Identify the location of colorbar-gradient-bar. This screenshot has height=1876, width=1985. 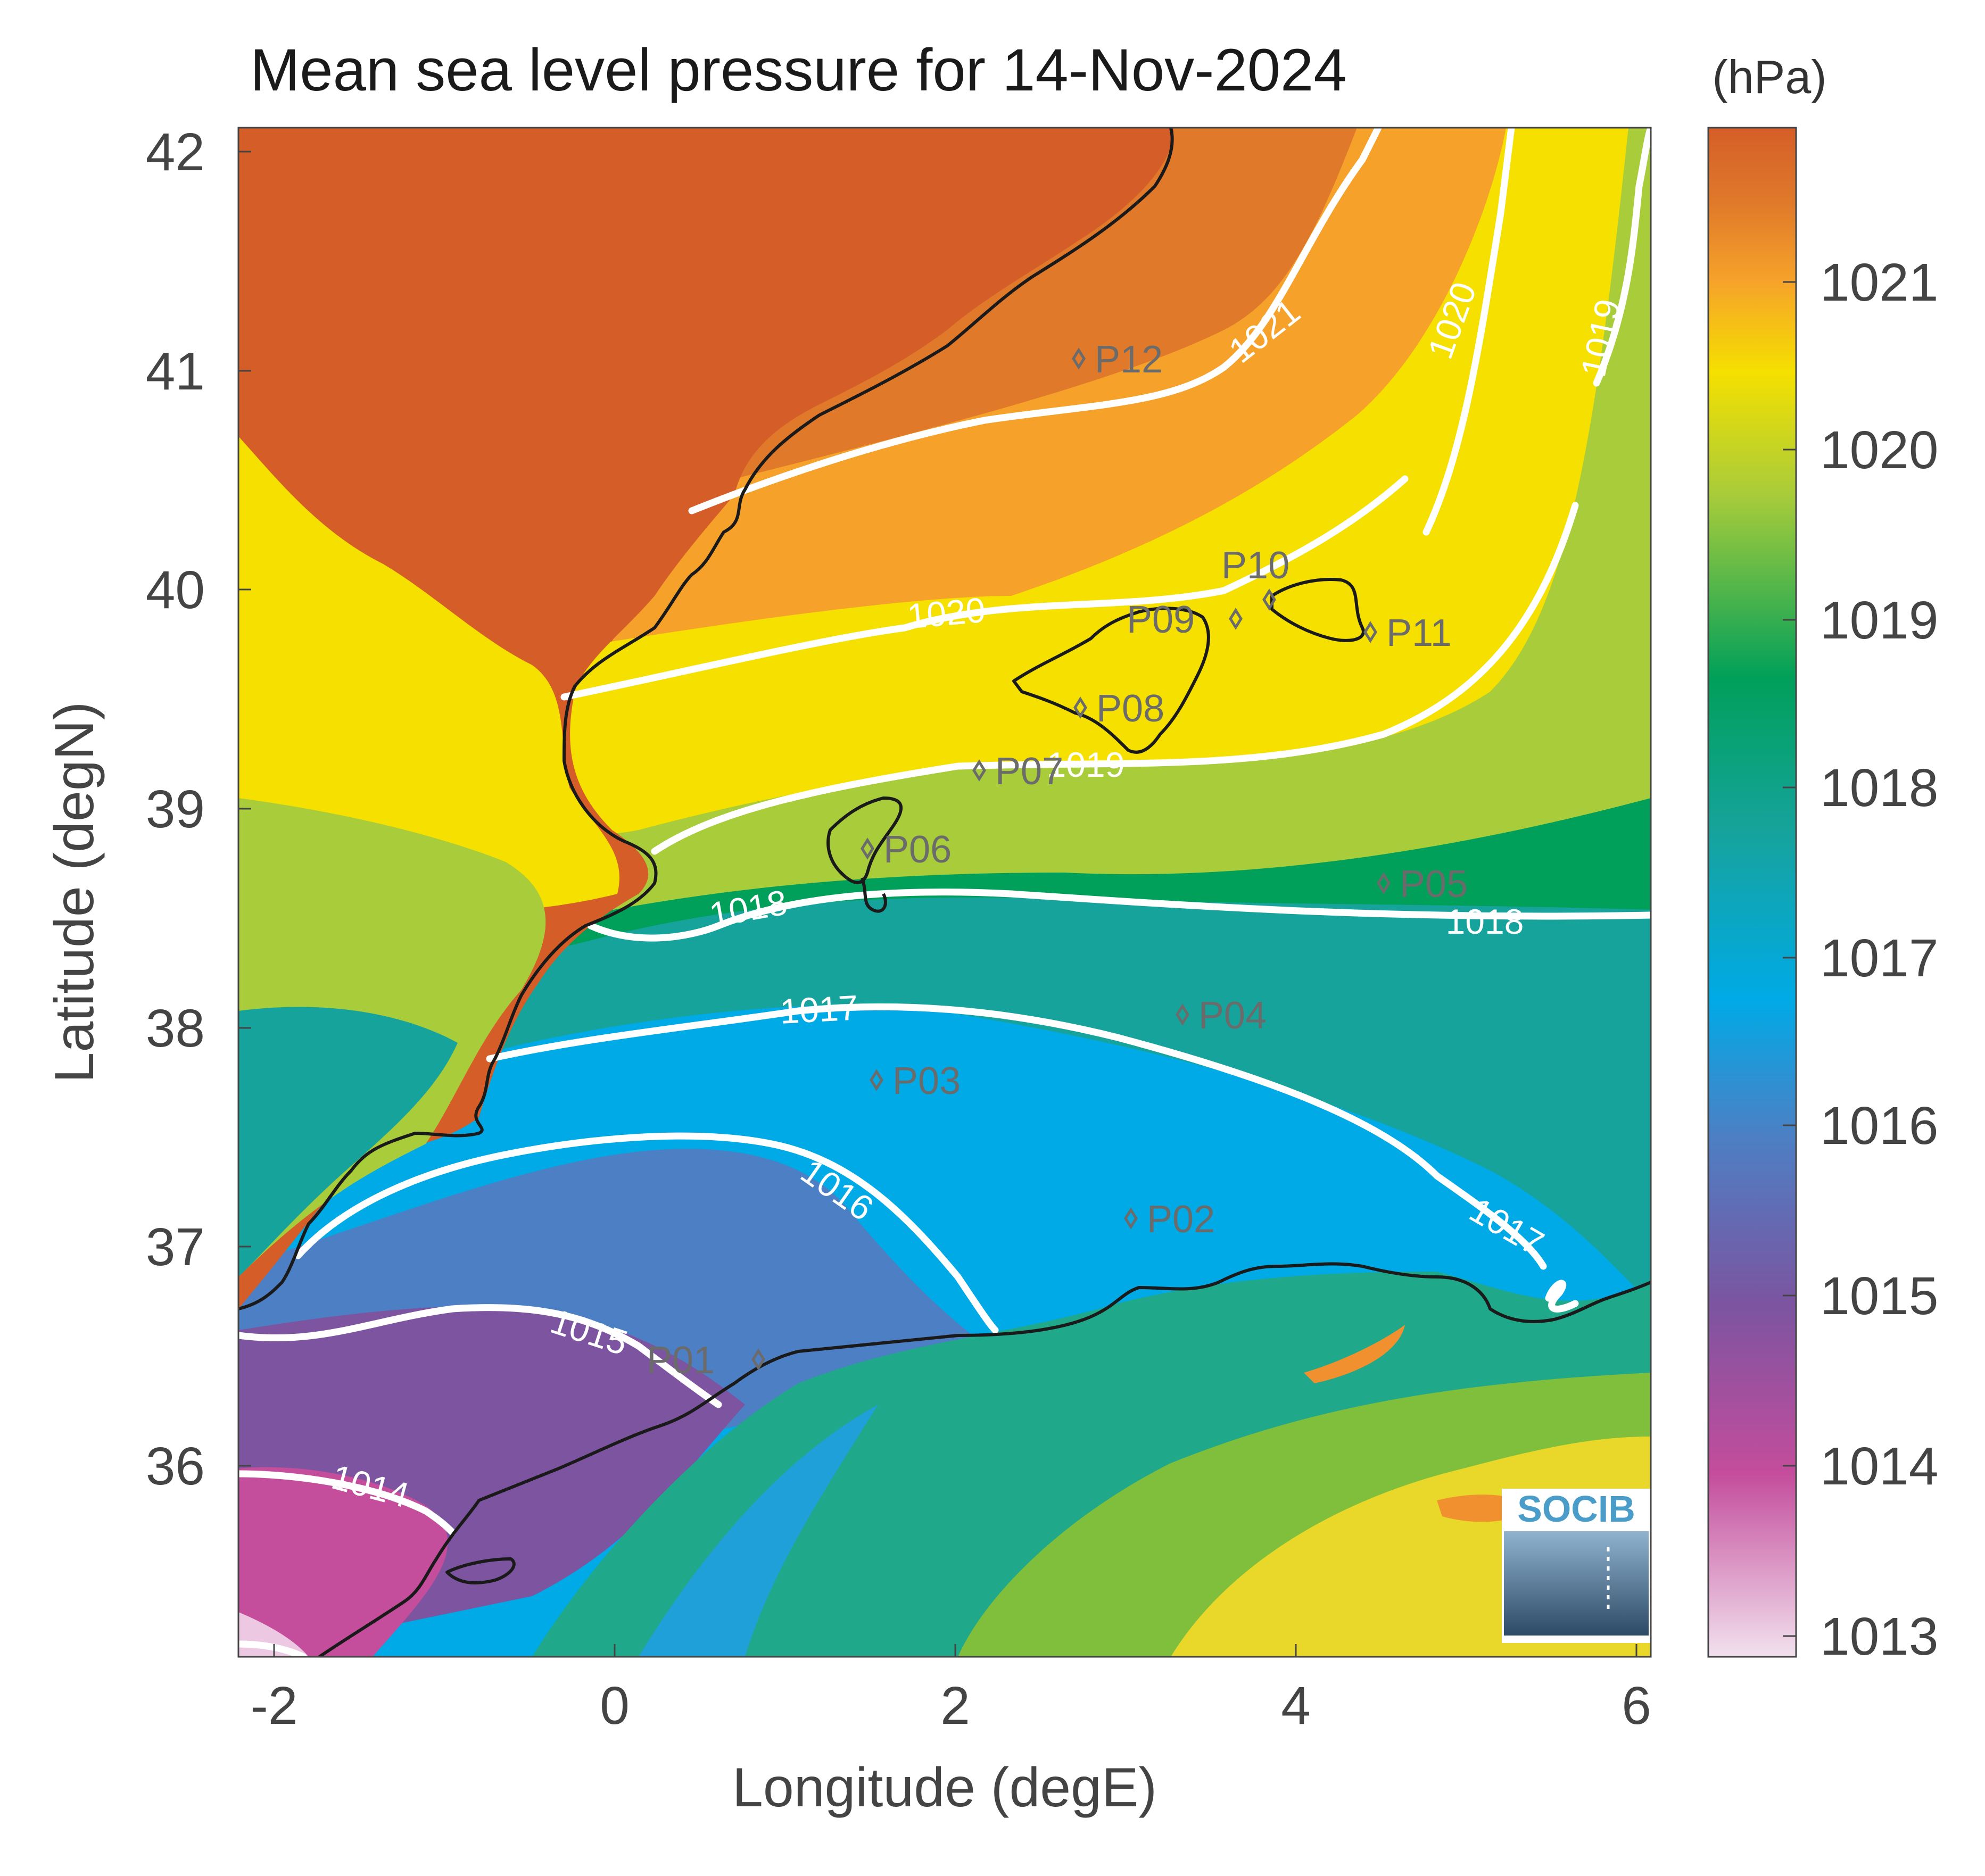
(1752, 892).